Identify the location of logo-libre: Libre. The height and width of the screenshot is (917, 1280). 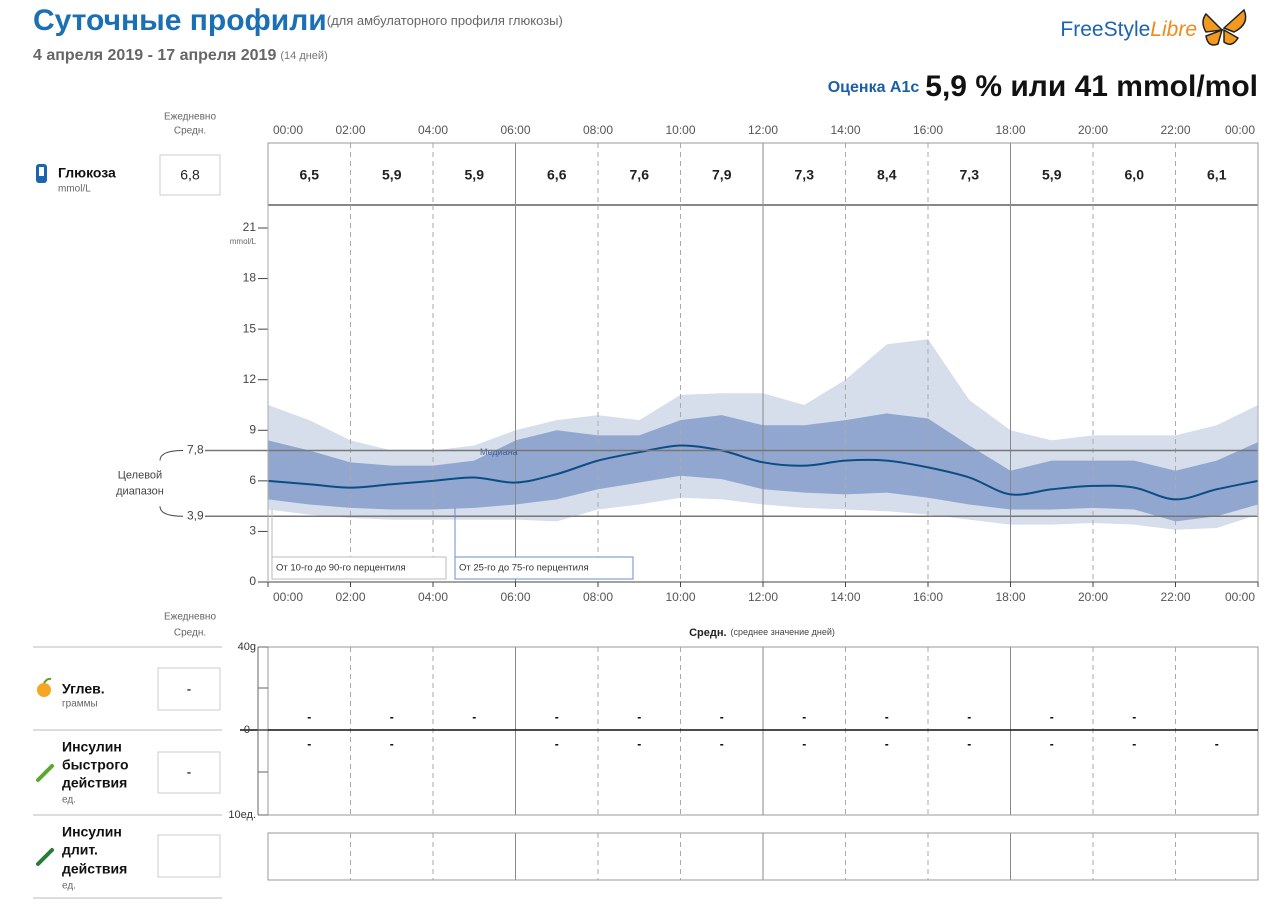
(1173, 29).